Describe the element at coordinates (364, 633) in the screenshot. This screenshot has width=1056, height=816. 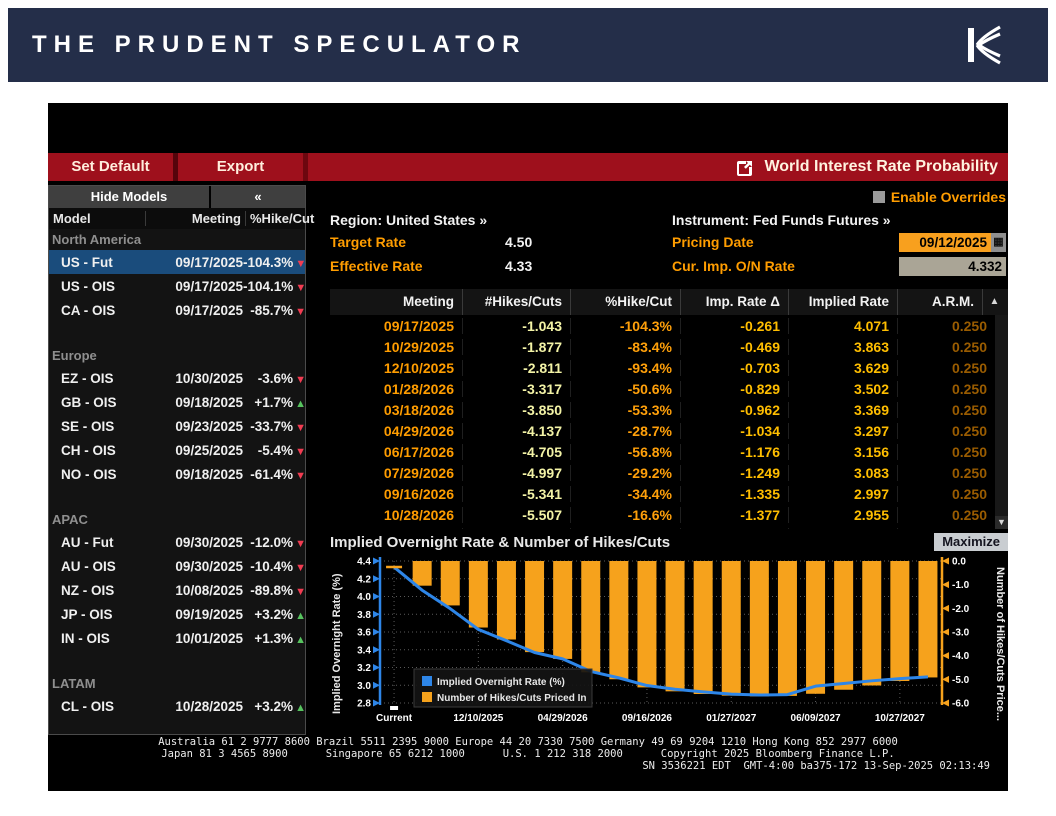
I see `left-tick-label: 3.6` at that location.